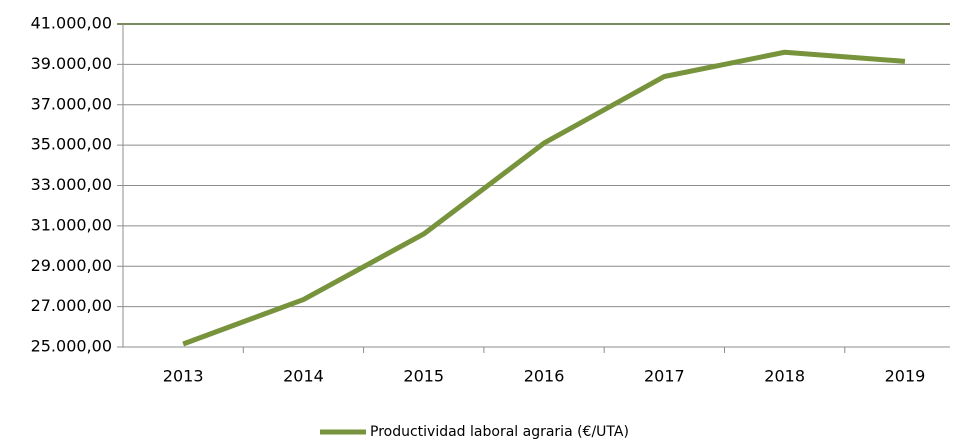 The width and height of the screenshot is (953, 441). Describe the element at coordinates (784, 376) in the screenshot. I see `x-tick-label: 2018` at that location.